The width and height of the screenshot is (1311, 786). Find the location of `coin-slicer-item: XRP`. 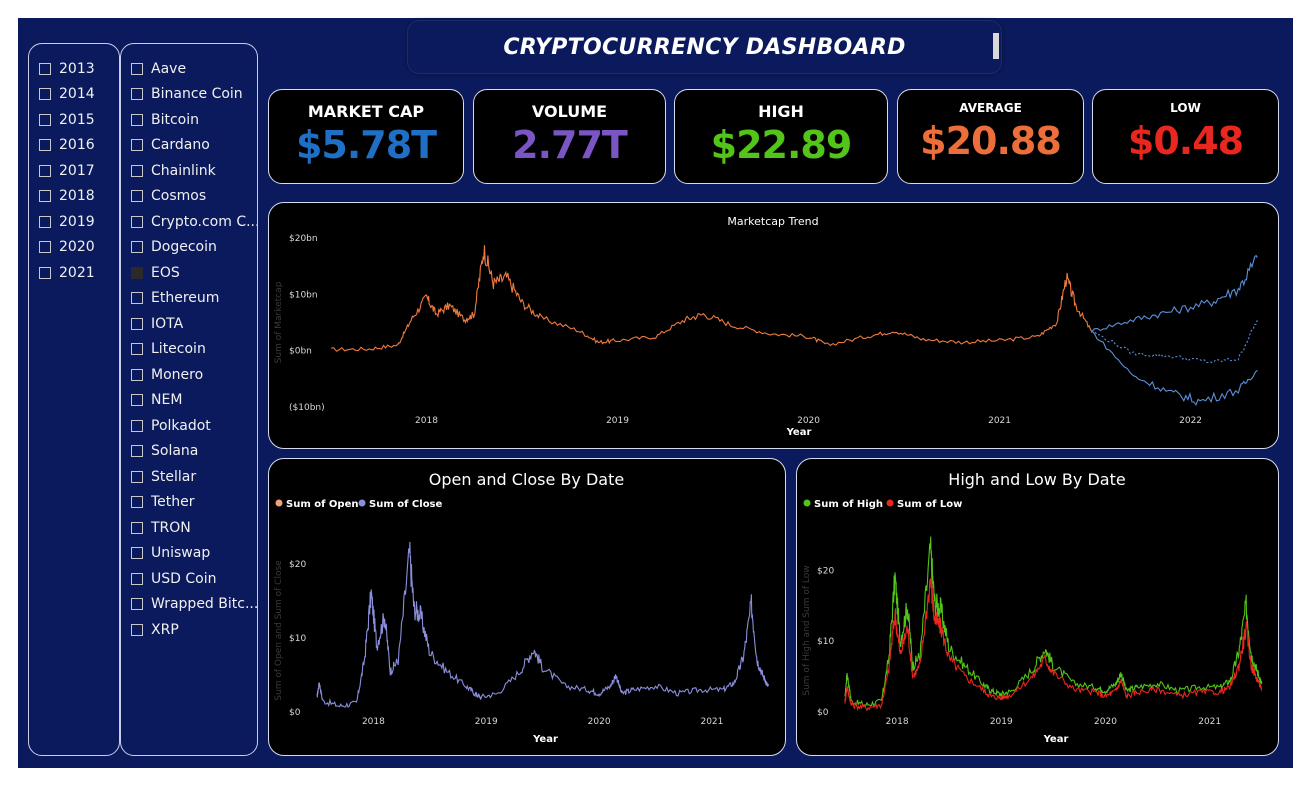

coin-slicer-item: XRP is located at coordinates (194, 630).